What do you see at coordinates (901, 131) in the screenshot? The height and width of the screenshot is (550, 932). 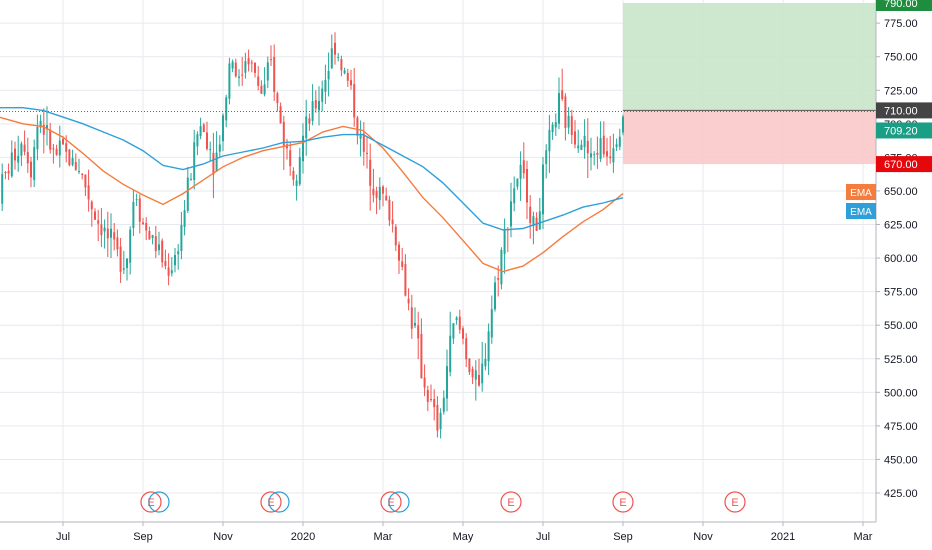 I see `price-tag-label: 709.20` at bounding box center [901, 131].